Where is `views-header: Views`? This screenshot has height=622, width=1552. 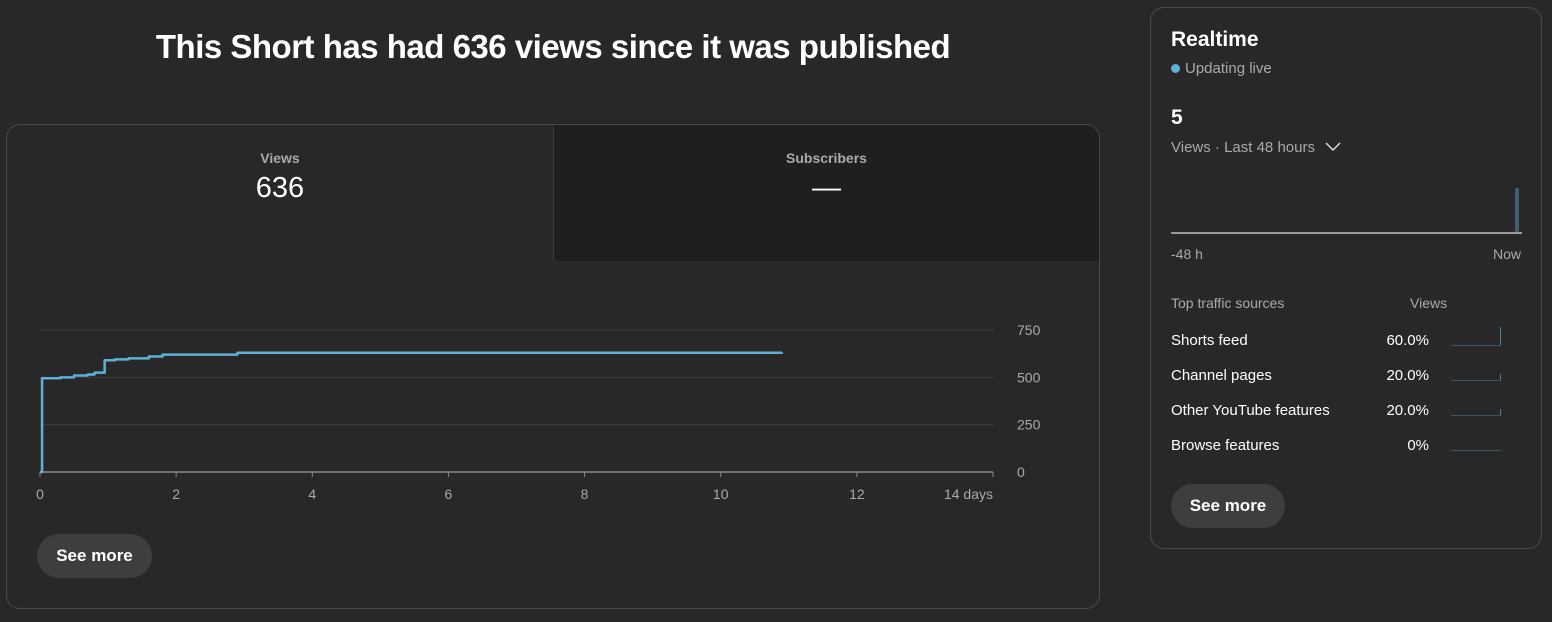
views-header: Views is located at coordinates (1429, 303).